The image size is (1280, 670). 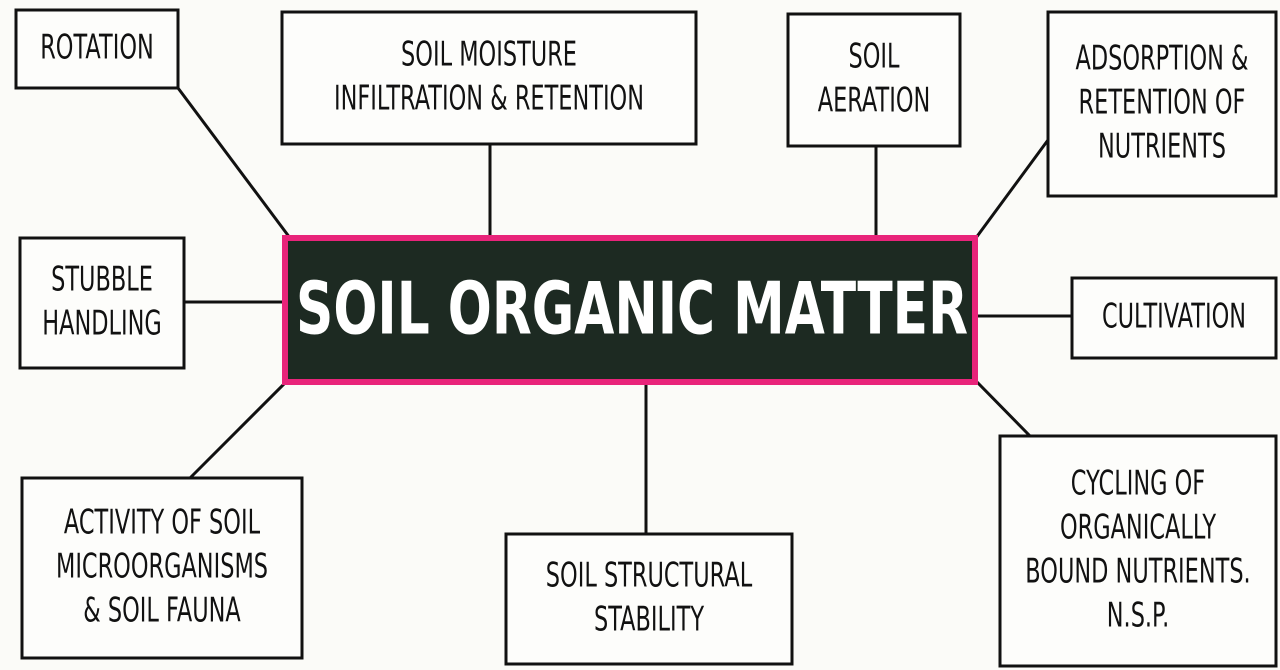 What do you see at coordinates (1162, 146) in the screenshot?
I see `node-label: NUTRIENTS` at bounding box center [1162, 146].